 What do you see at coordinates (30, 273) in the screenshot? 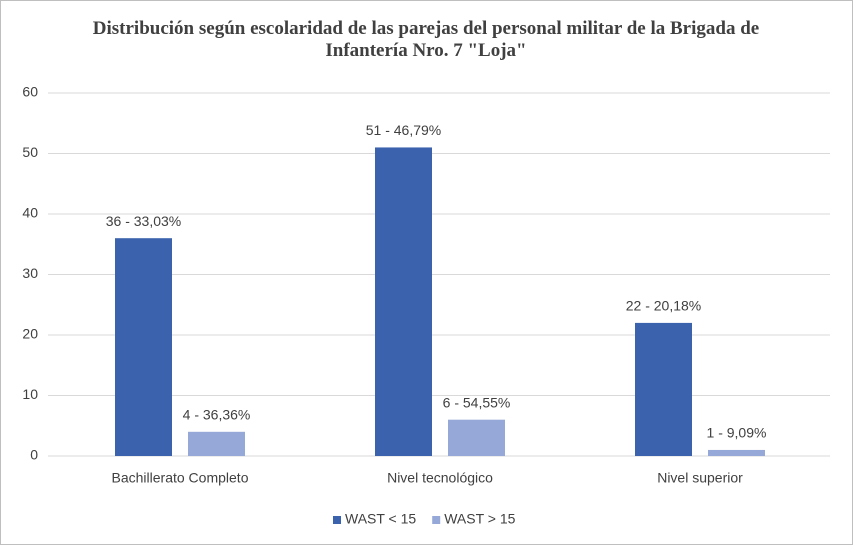
I see `y-tick-label: 30` at bounding box center [30, 273].